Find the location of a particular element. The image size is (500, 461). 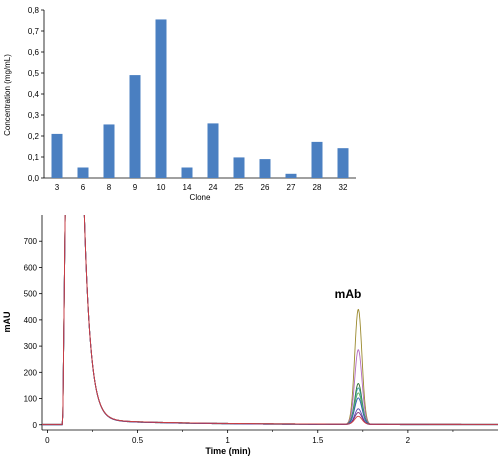

chromatogram-x-tick-label: 1 is located at coordinates (227, 440).